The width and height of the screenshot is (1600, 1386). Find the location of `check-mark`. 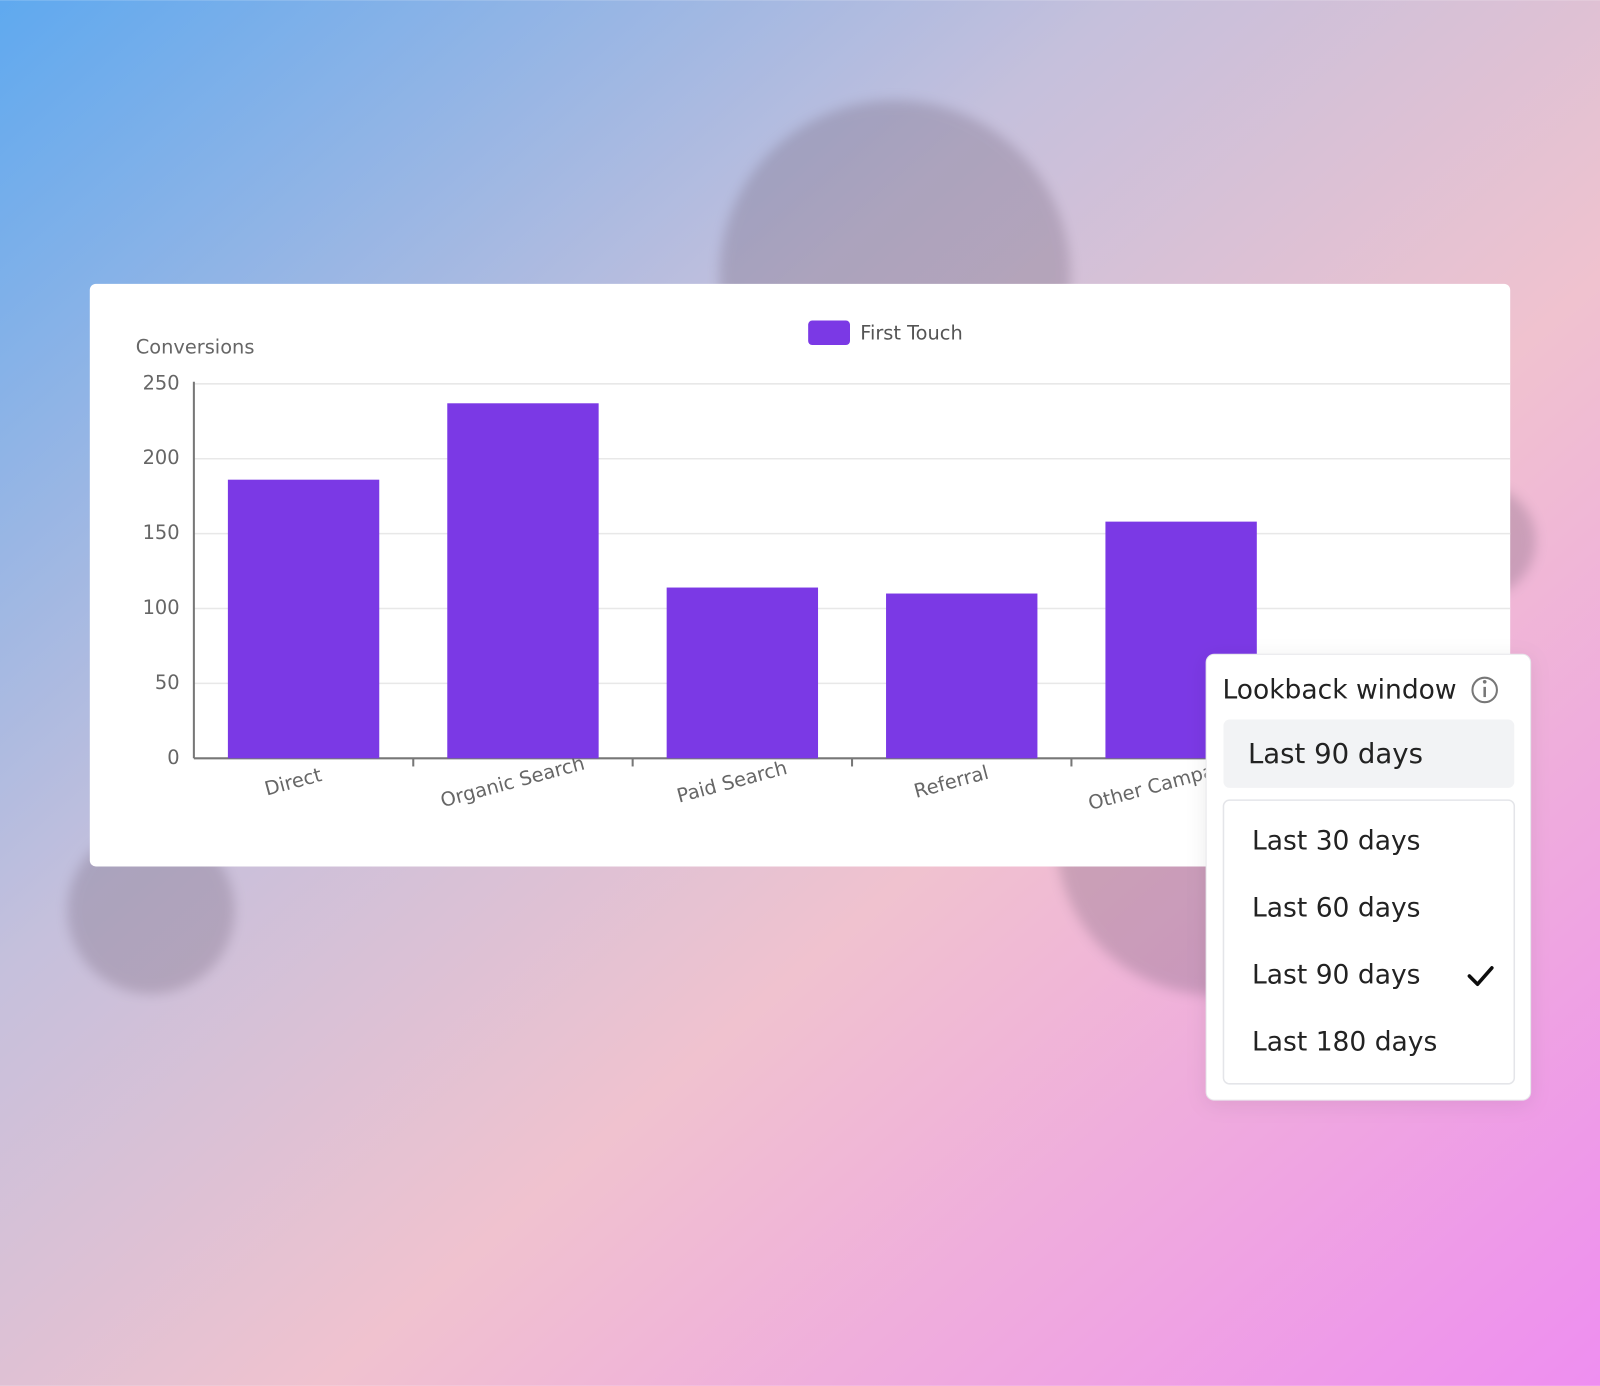

check-mark is located at coordinates (1480, 976).